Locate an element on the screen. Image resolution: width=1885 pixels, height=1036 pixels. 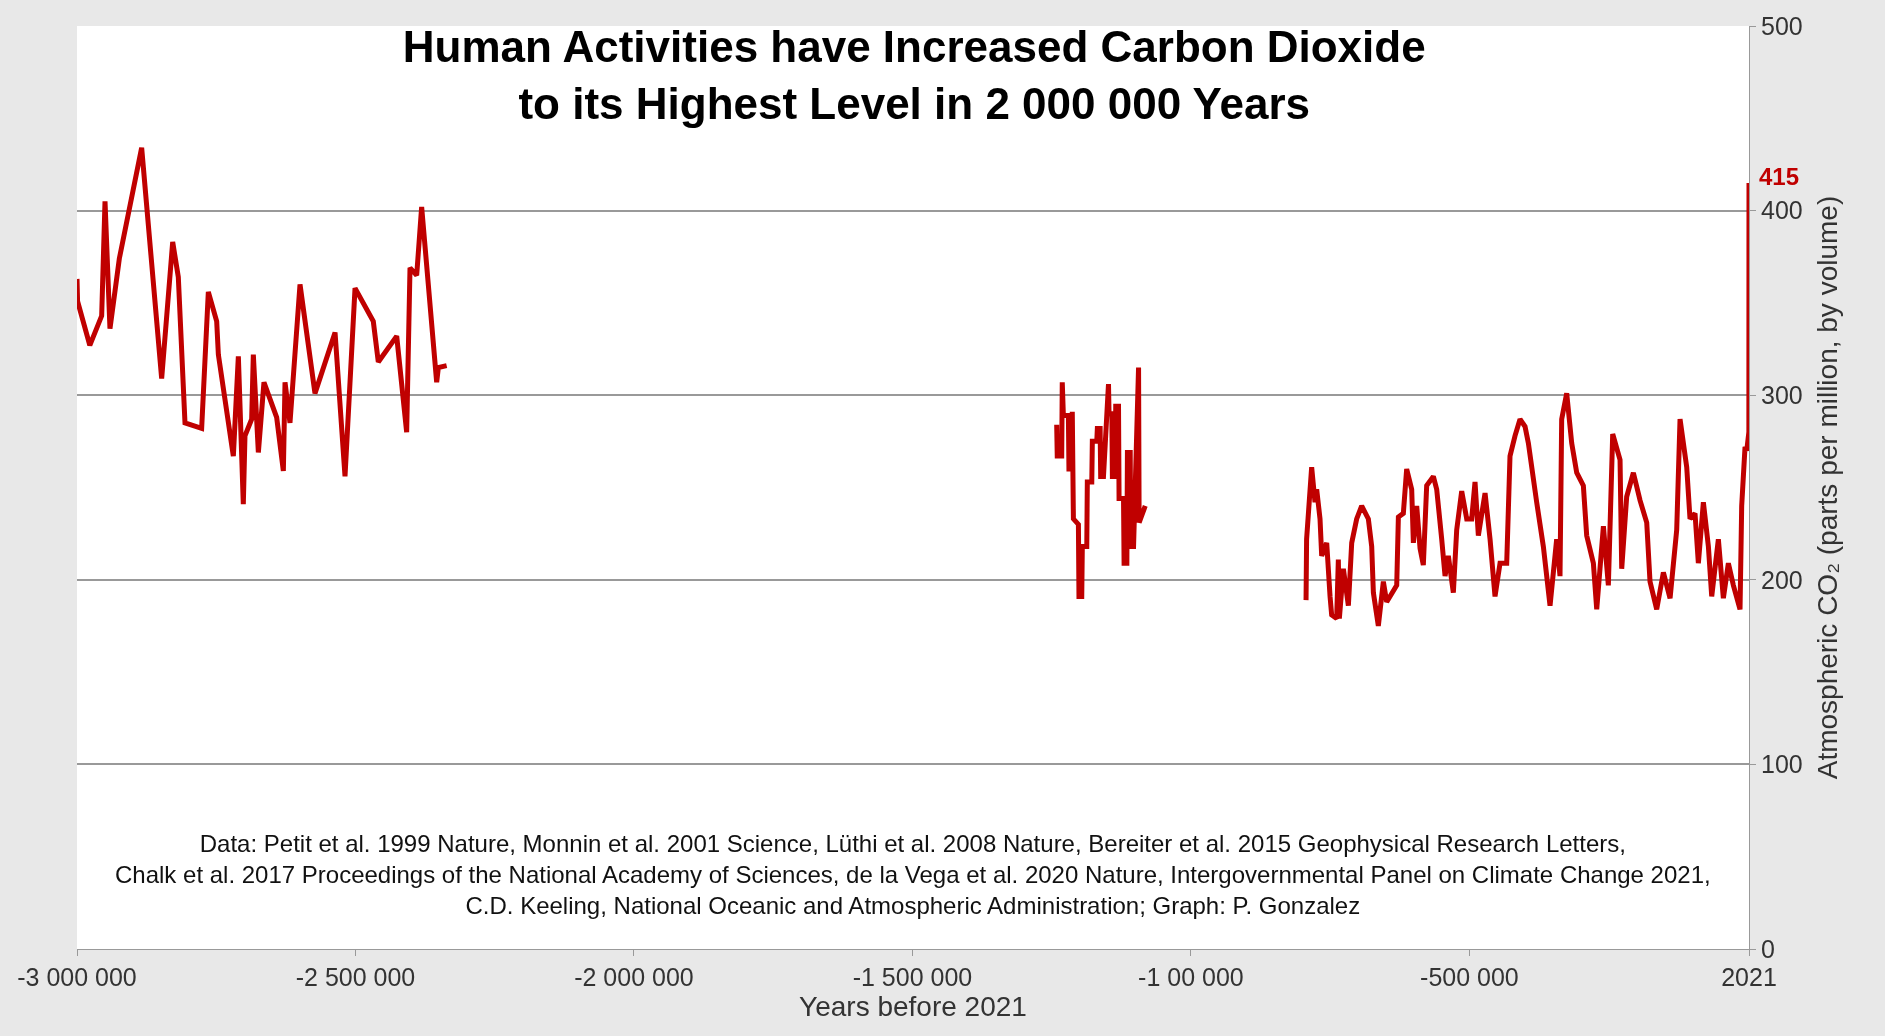
y-tick-label: 200 is located at coordinates (1782, 579).